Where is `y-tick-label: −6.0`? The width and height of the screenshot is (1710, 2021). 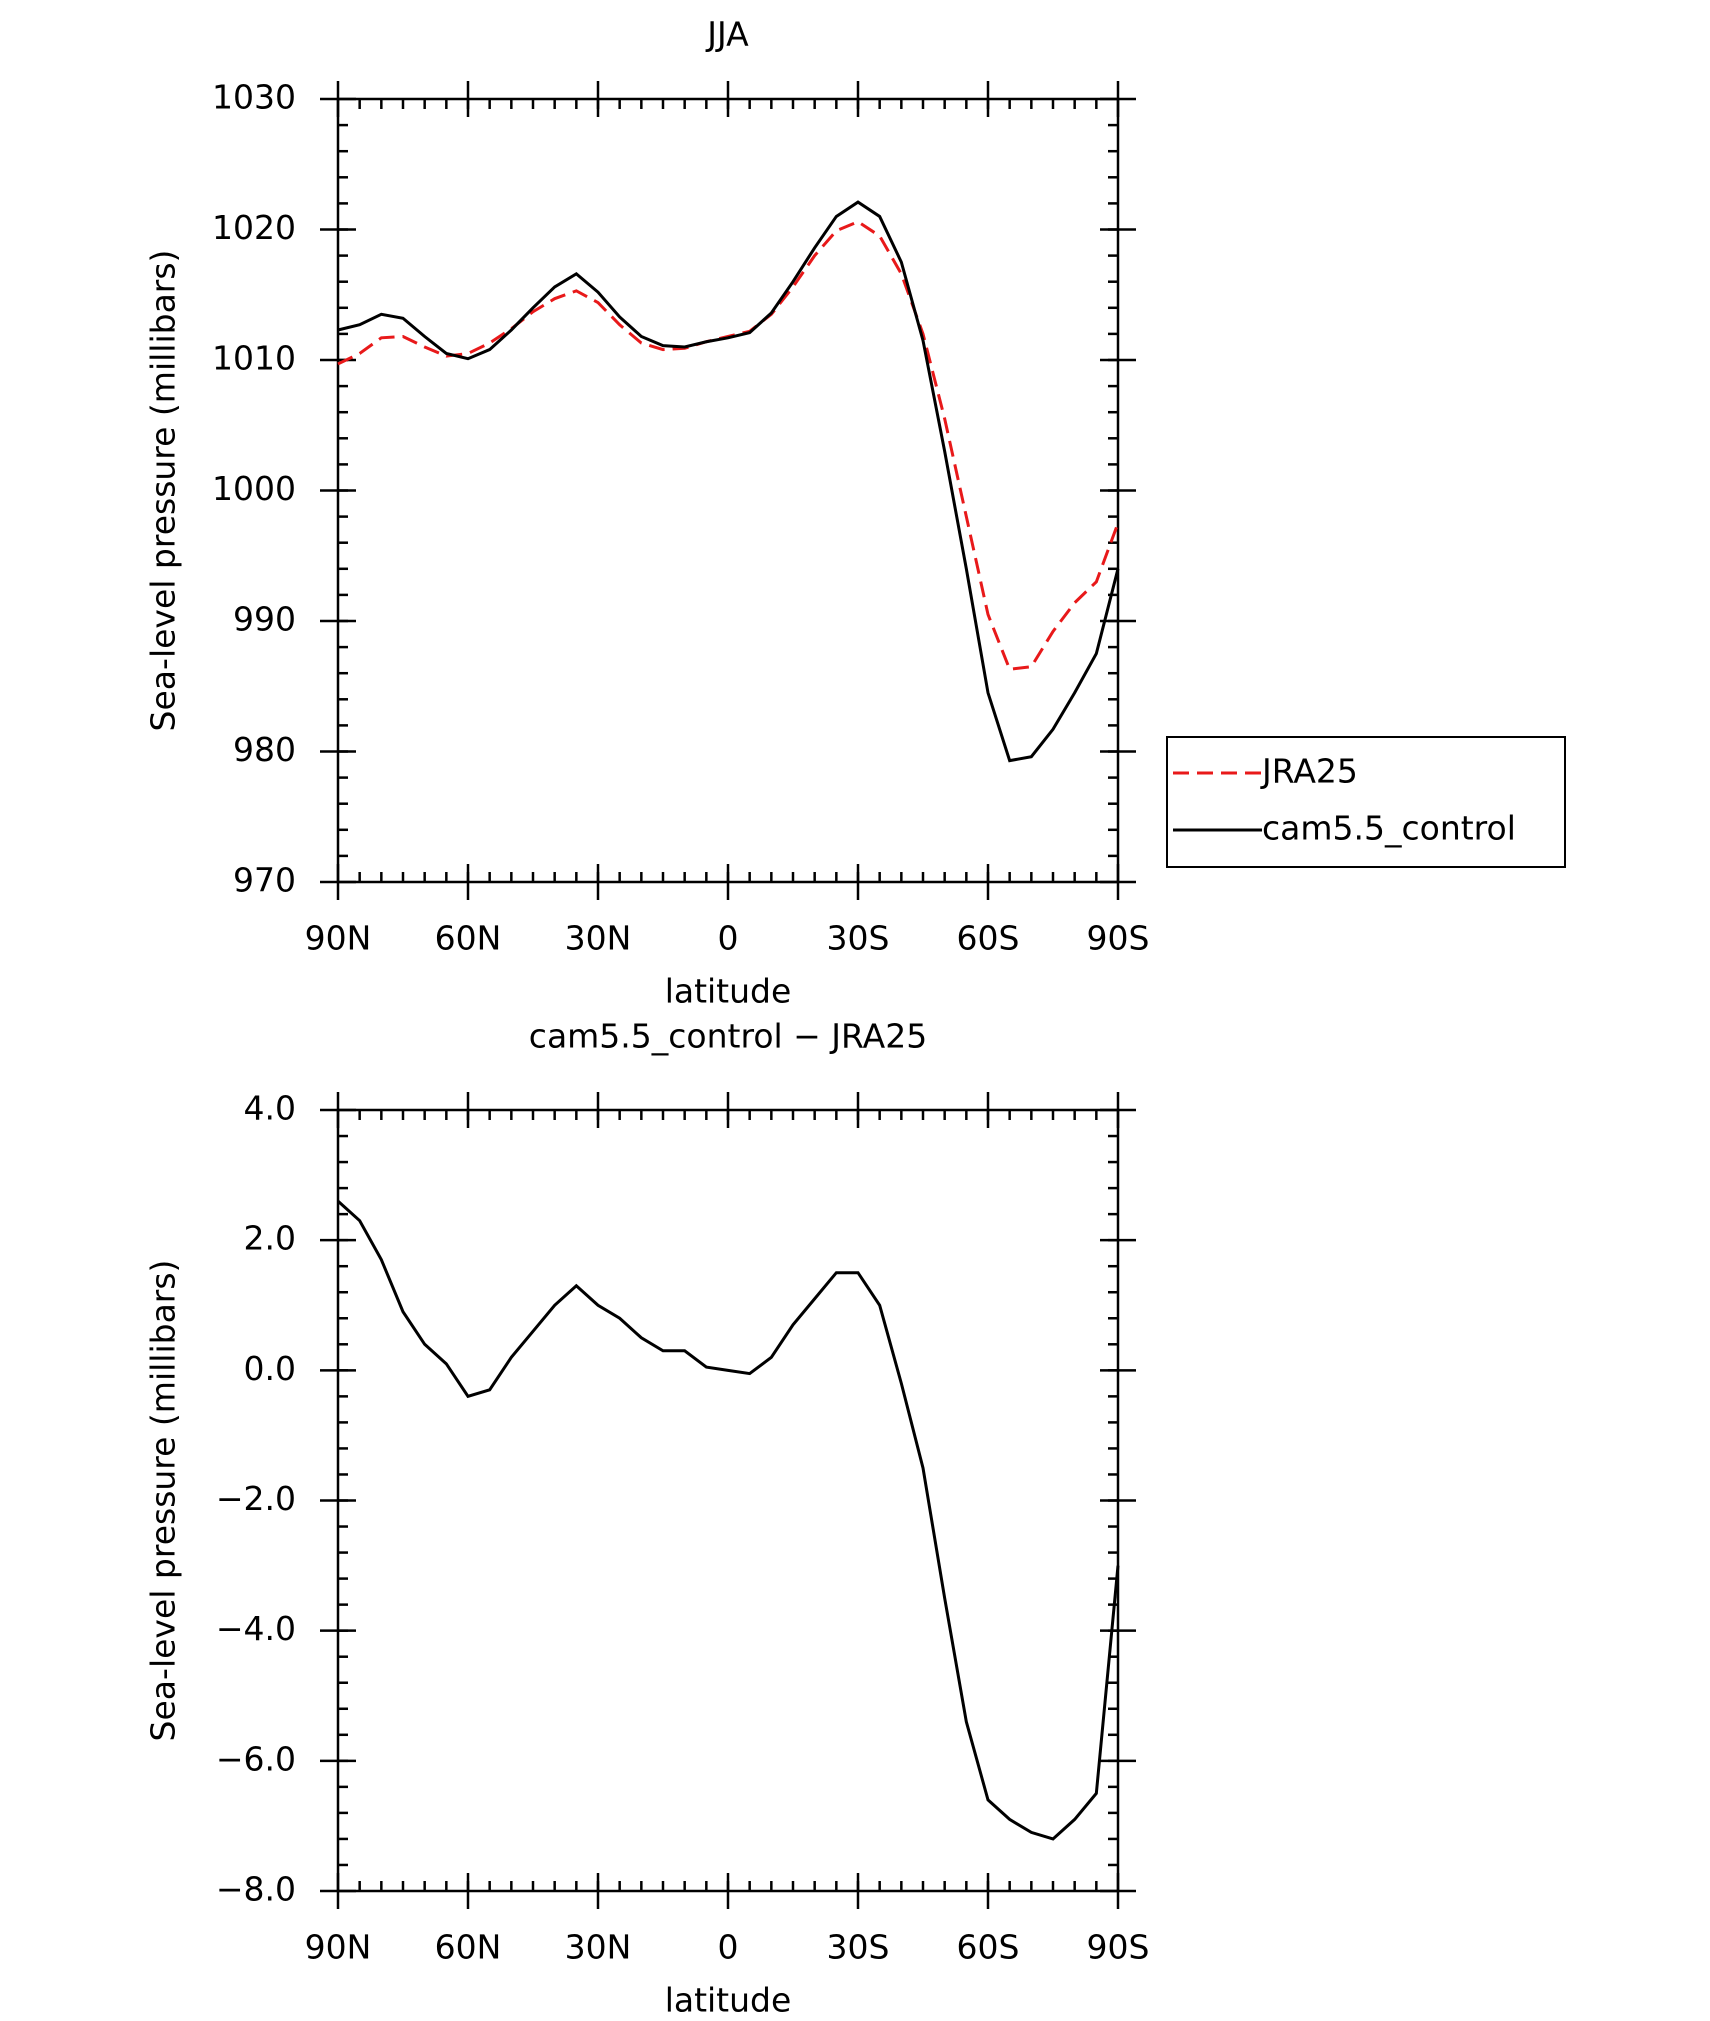
y-tick-label: −6.0 is located at coordinates (256, 1758).